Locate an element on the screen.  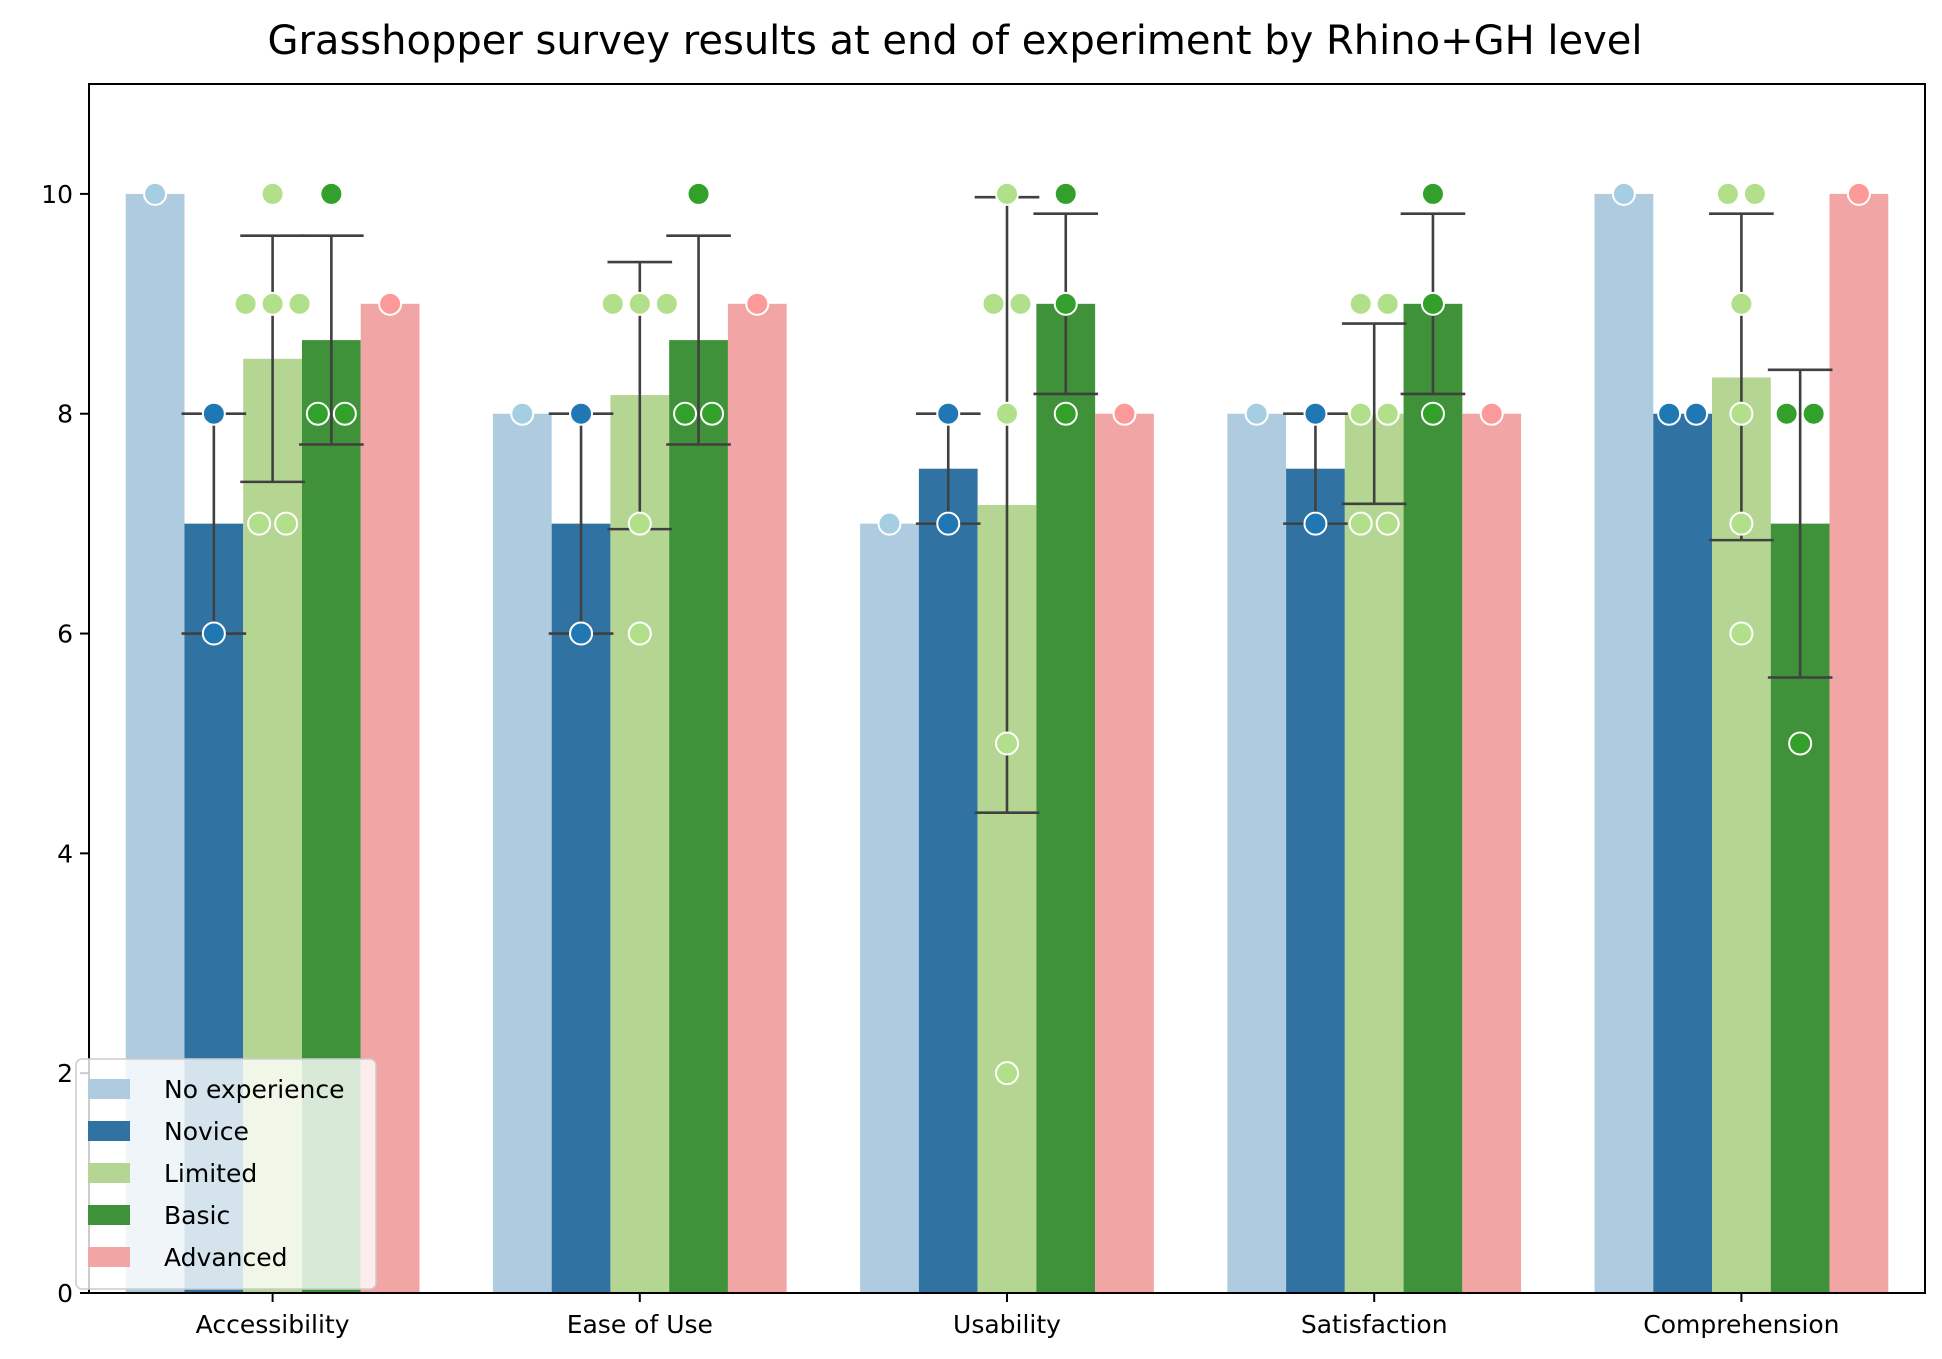
y-tick-label-1: 2 is located at coordinates (65, 1073).